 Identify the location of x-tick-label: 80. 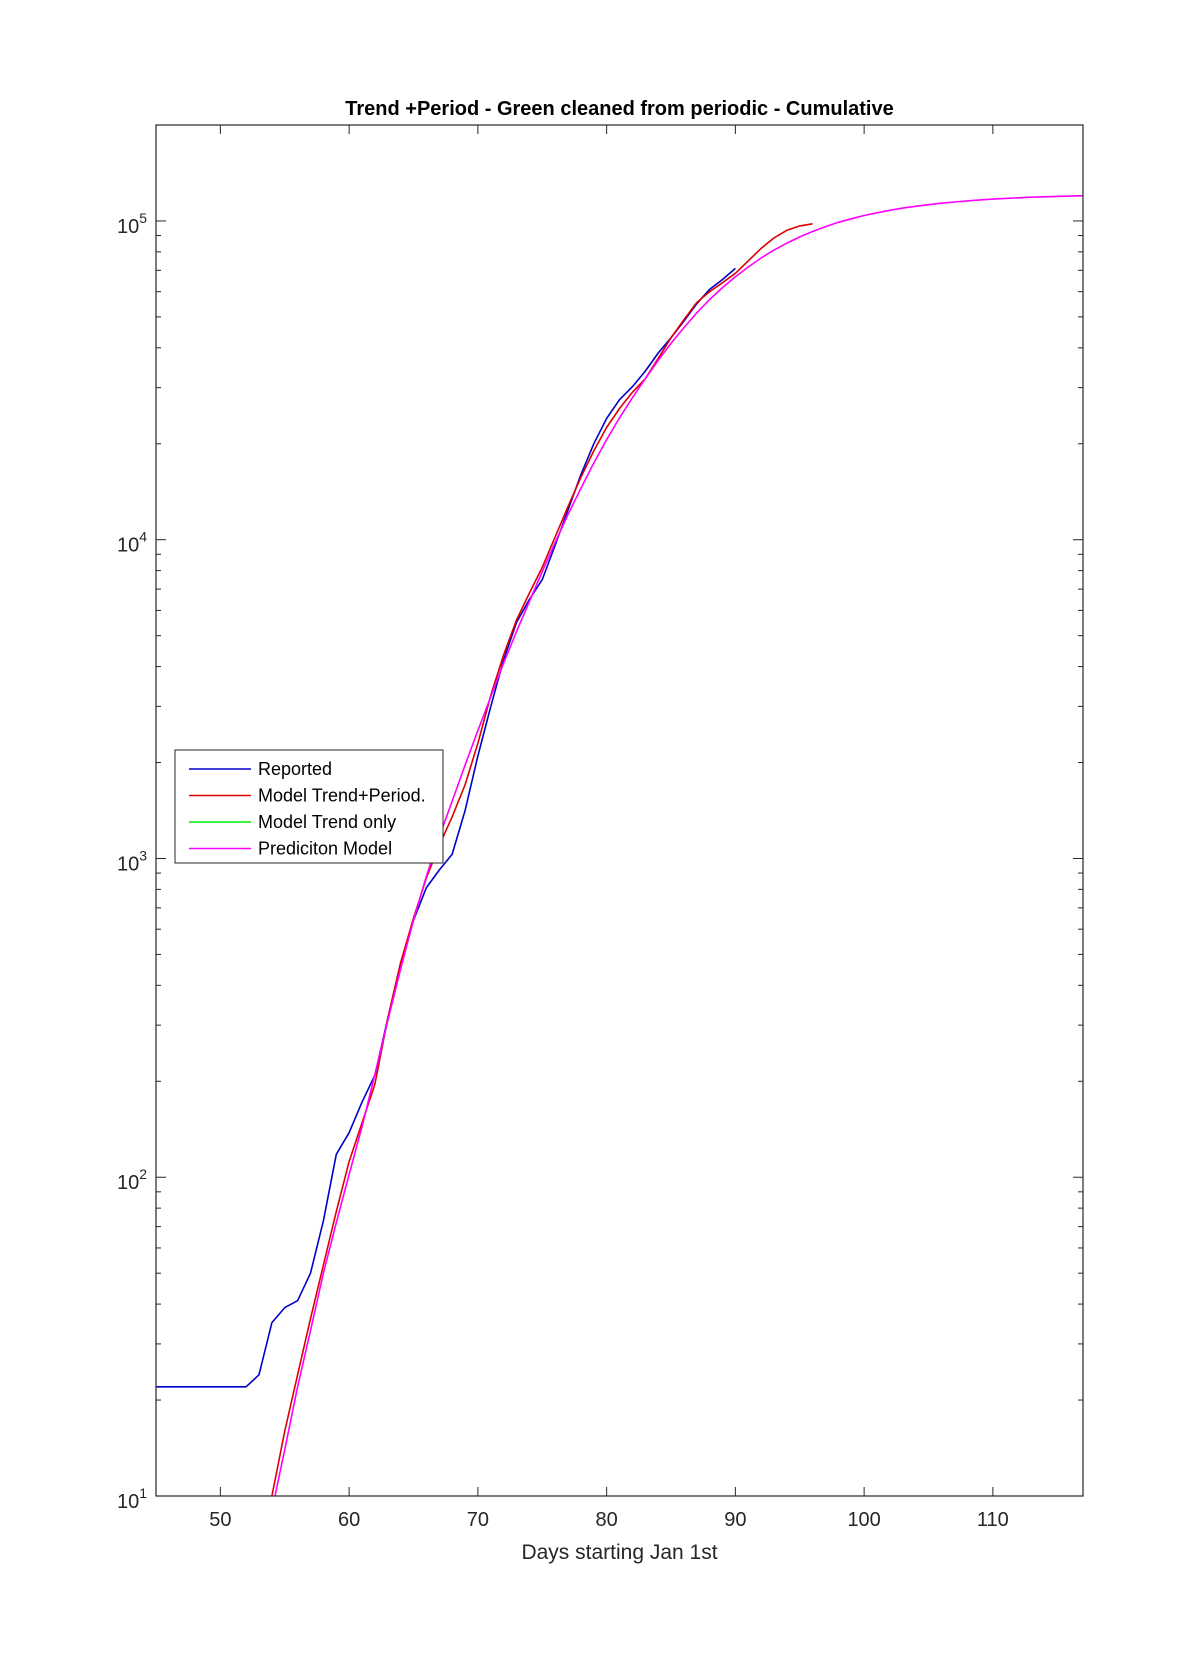
(607, 1520).